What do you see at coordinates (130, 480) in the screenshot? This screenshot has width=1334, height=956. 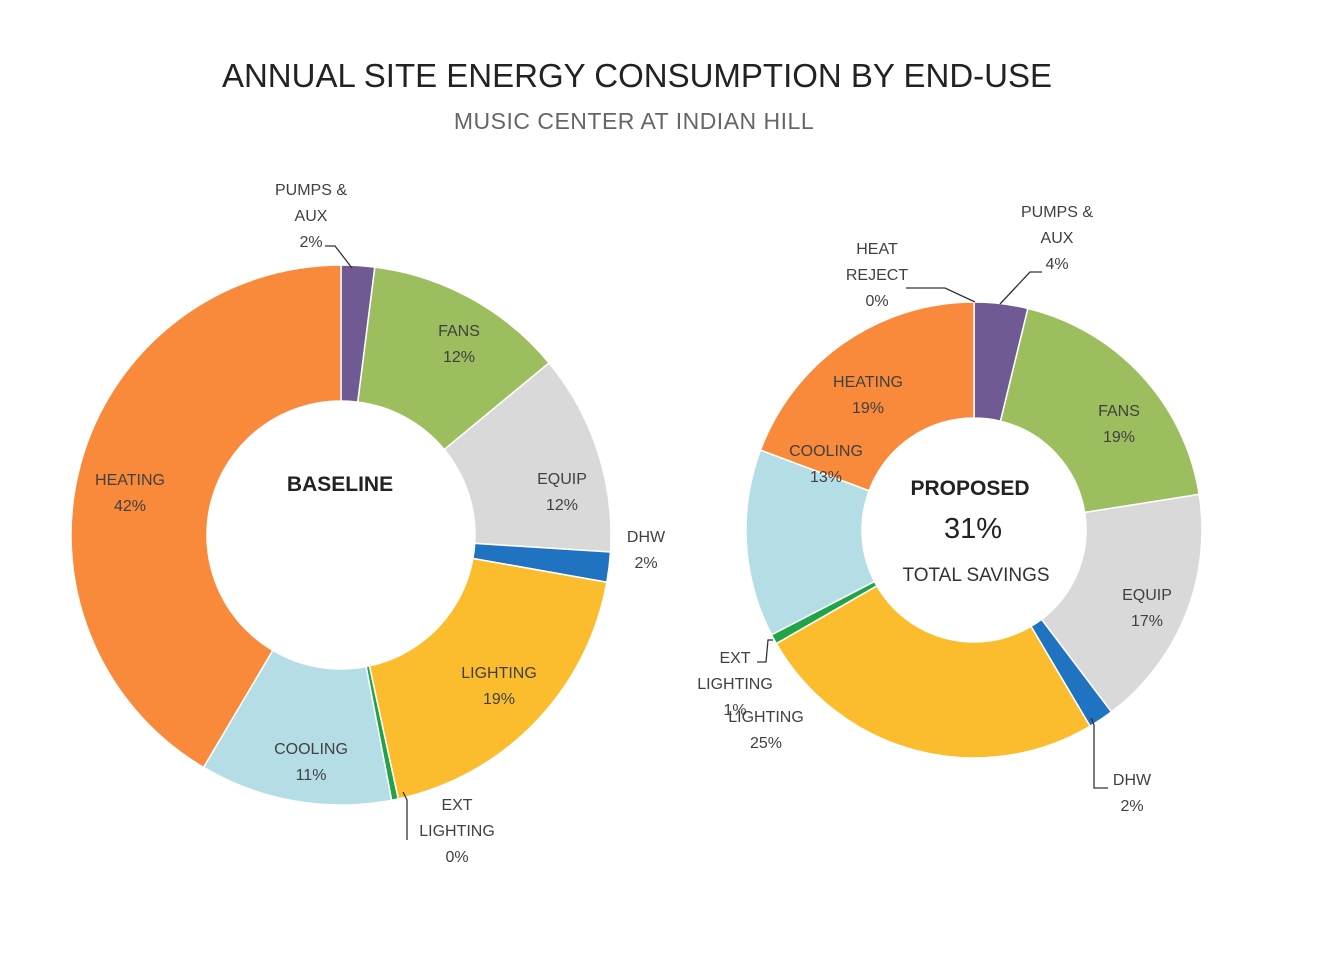 I see `baseline-label-heating-name: HEATING` at bounding box center [130, 480].